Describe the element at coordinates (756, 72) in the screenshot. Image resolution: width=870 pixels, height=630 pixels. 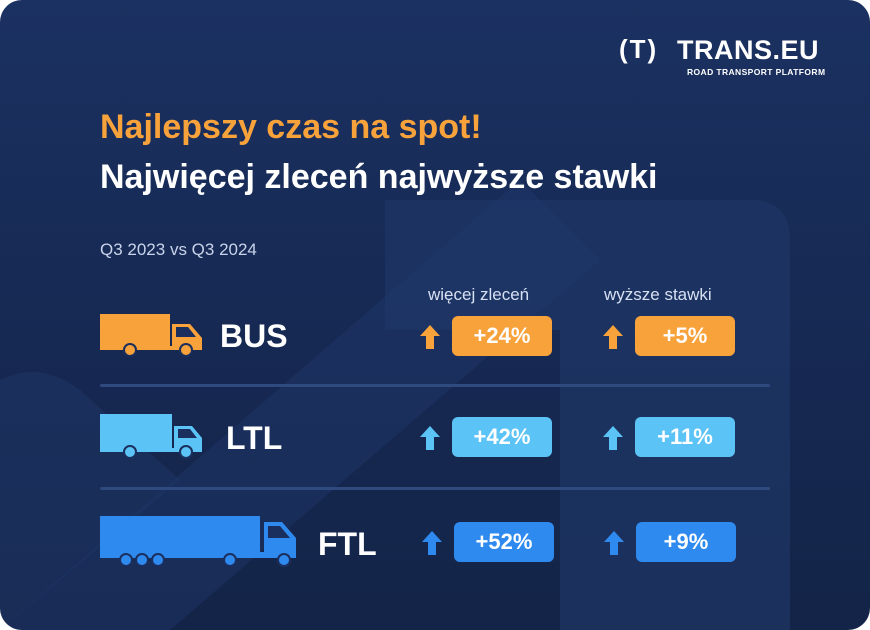
I see `logo-tagline: ROAD TRANSPORT PLATFORM` at that location.